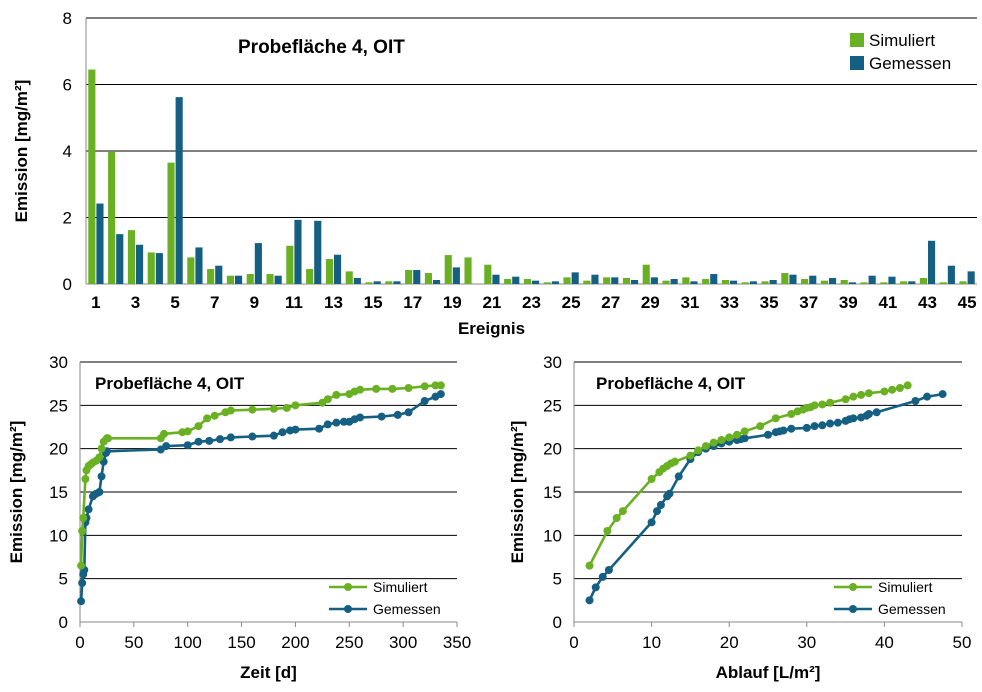  What do you see at coordinates (927, 302) in the screenshot?
I see `bar-x-tick-label: 43` at bounding box center [927, 302].